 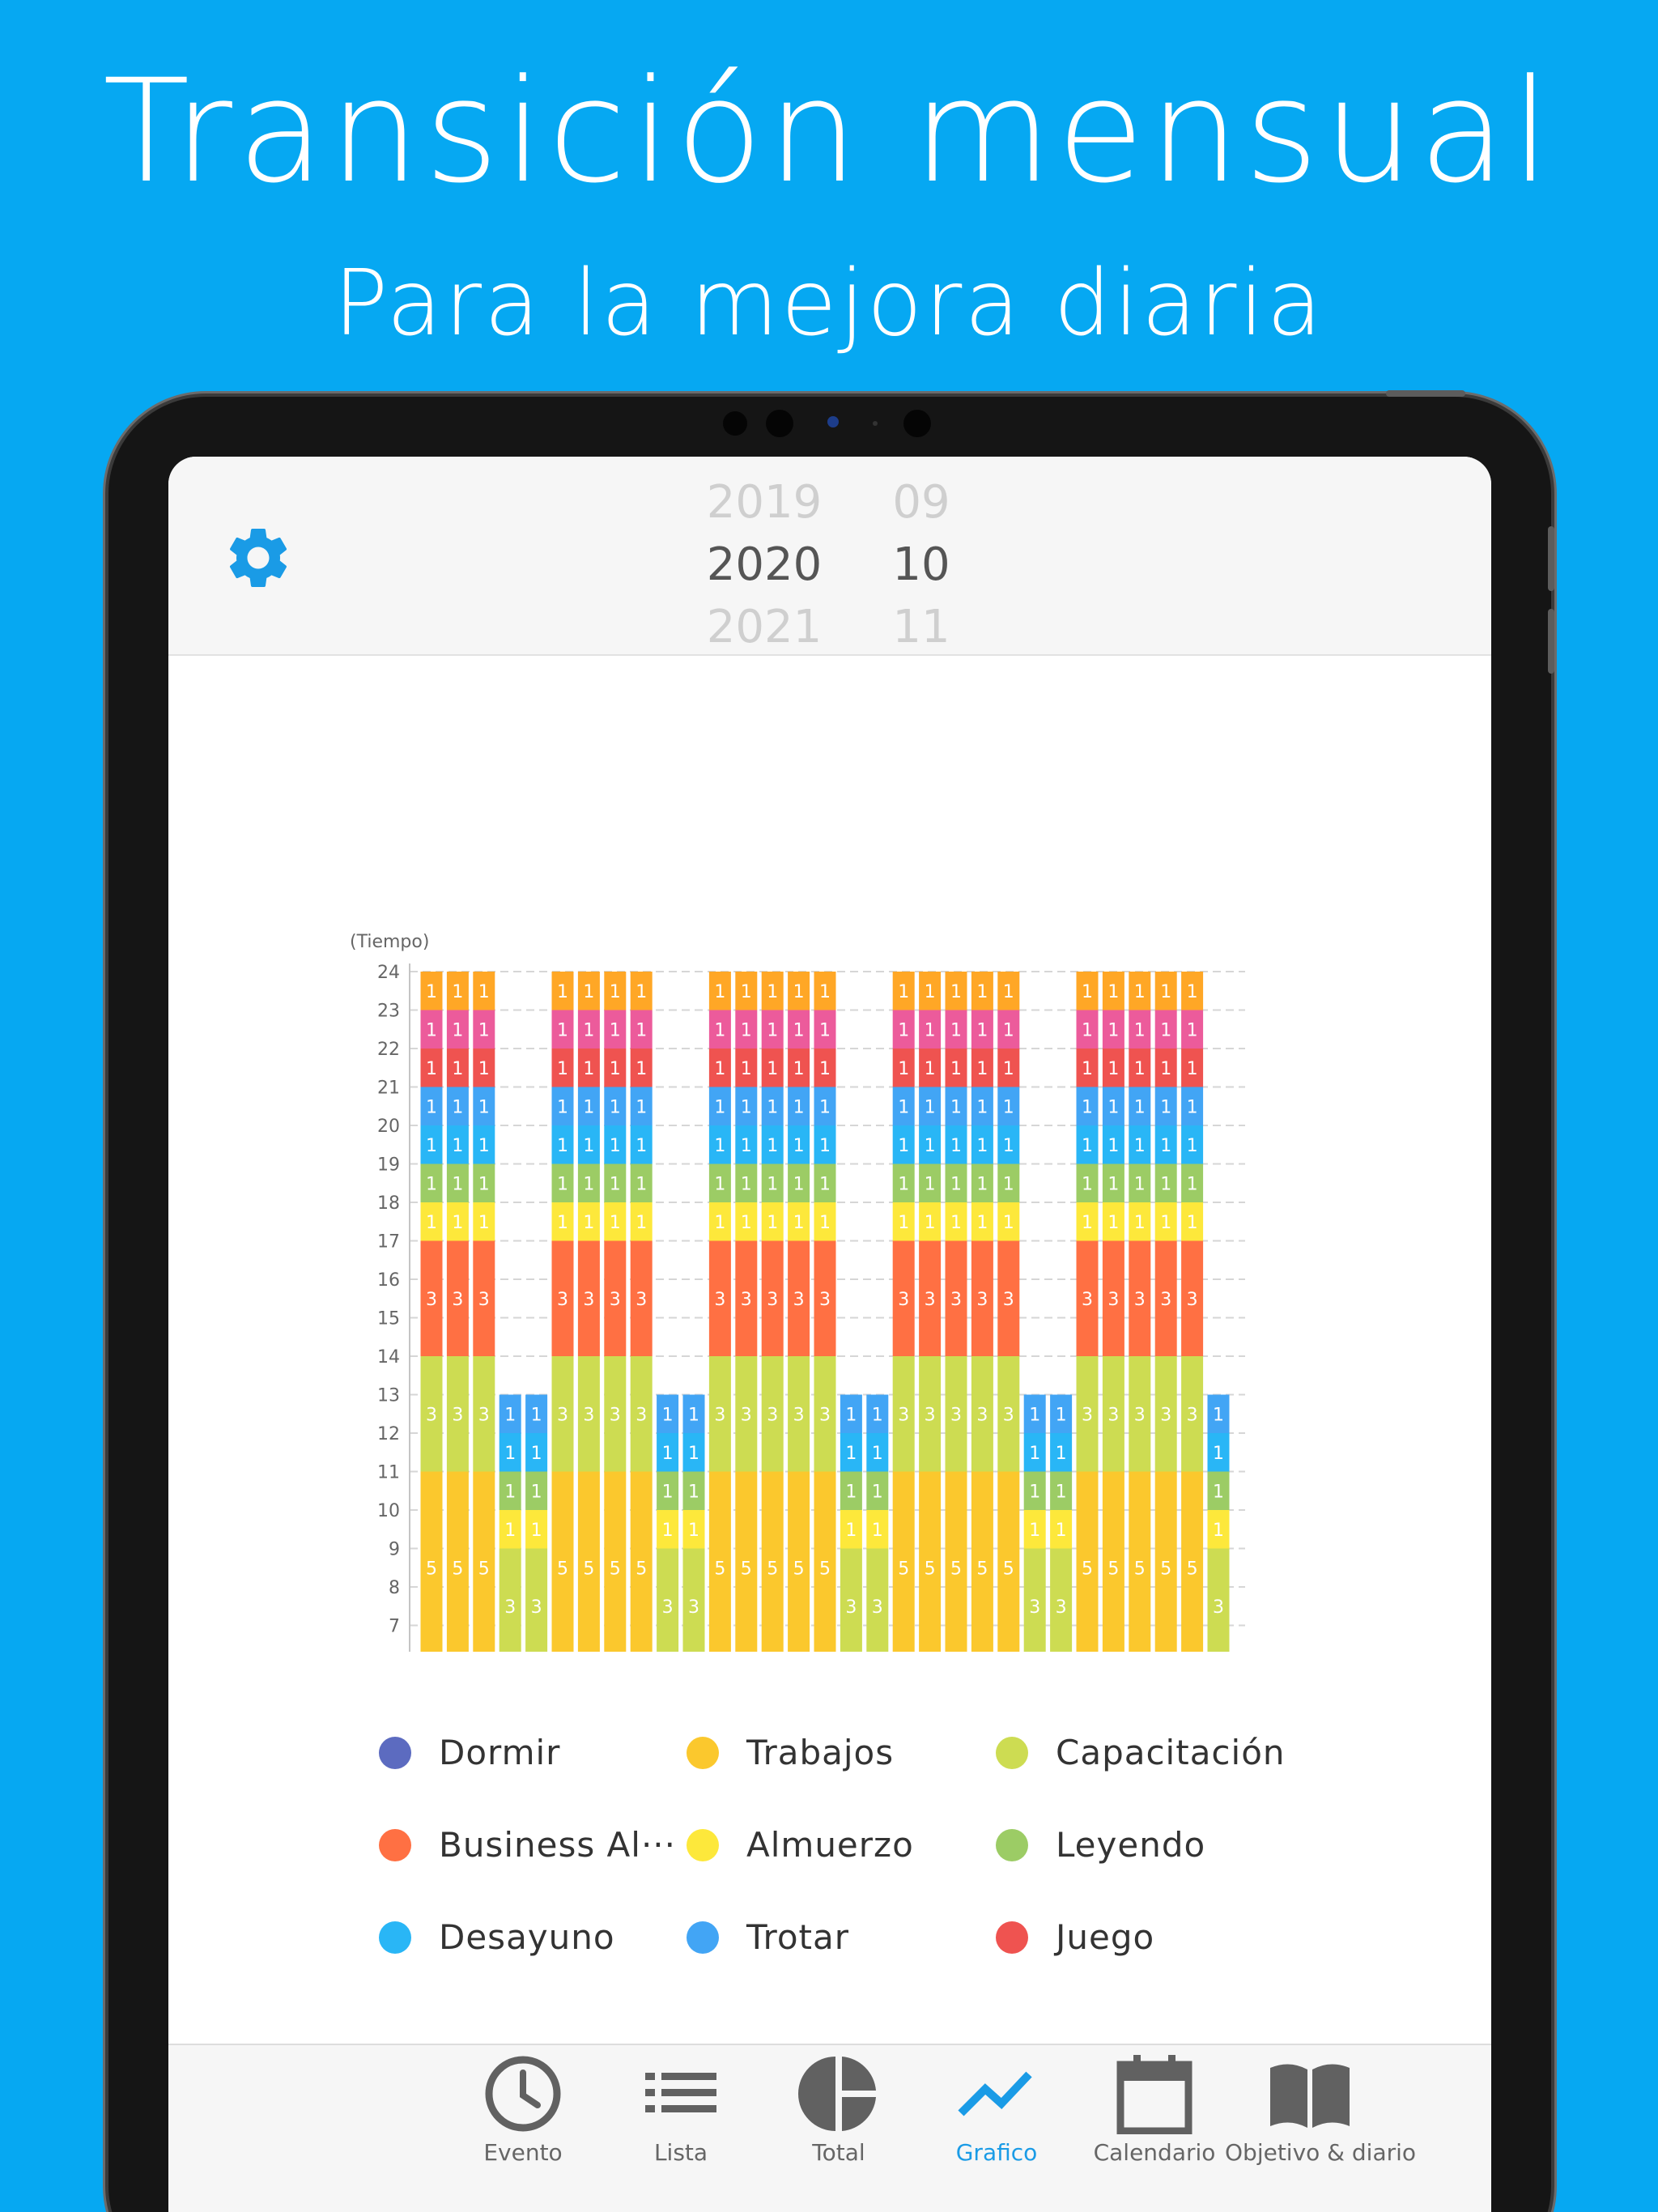 I want to click on year-option: 2021, so click(x=764, y=627).